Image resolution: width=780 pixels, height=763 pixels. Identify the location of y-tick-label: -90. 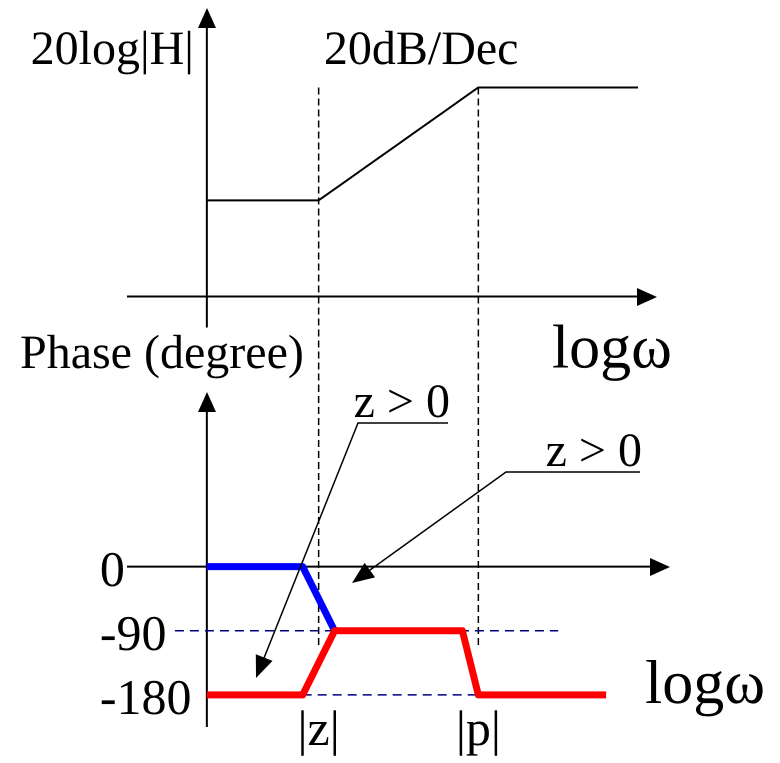
(133, 632).